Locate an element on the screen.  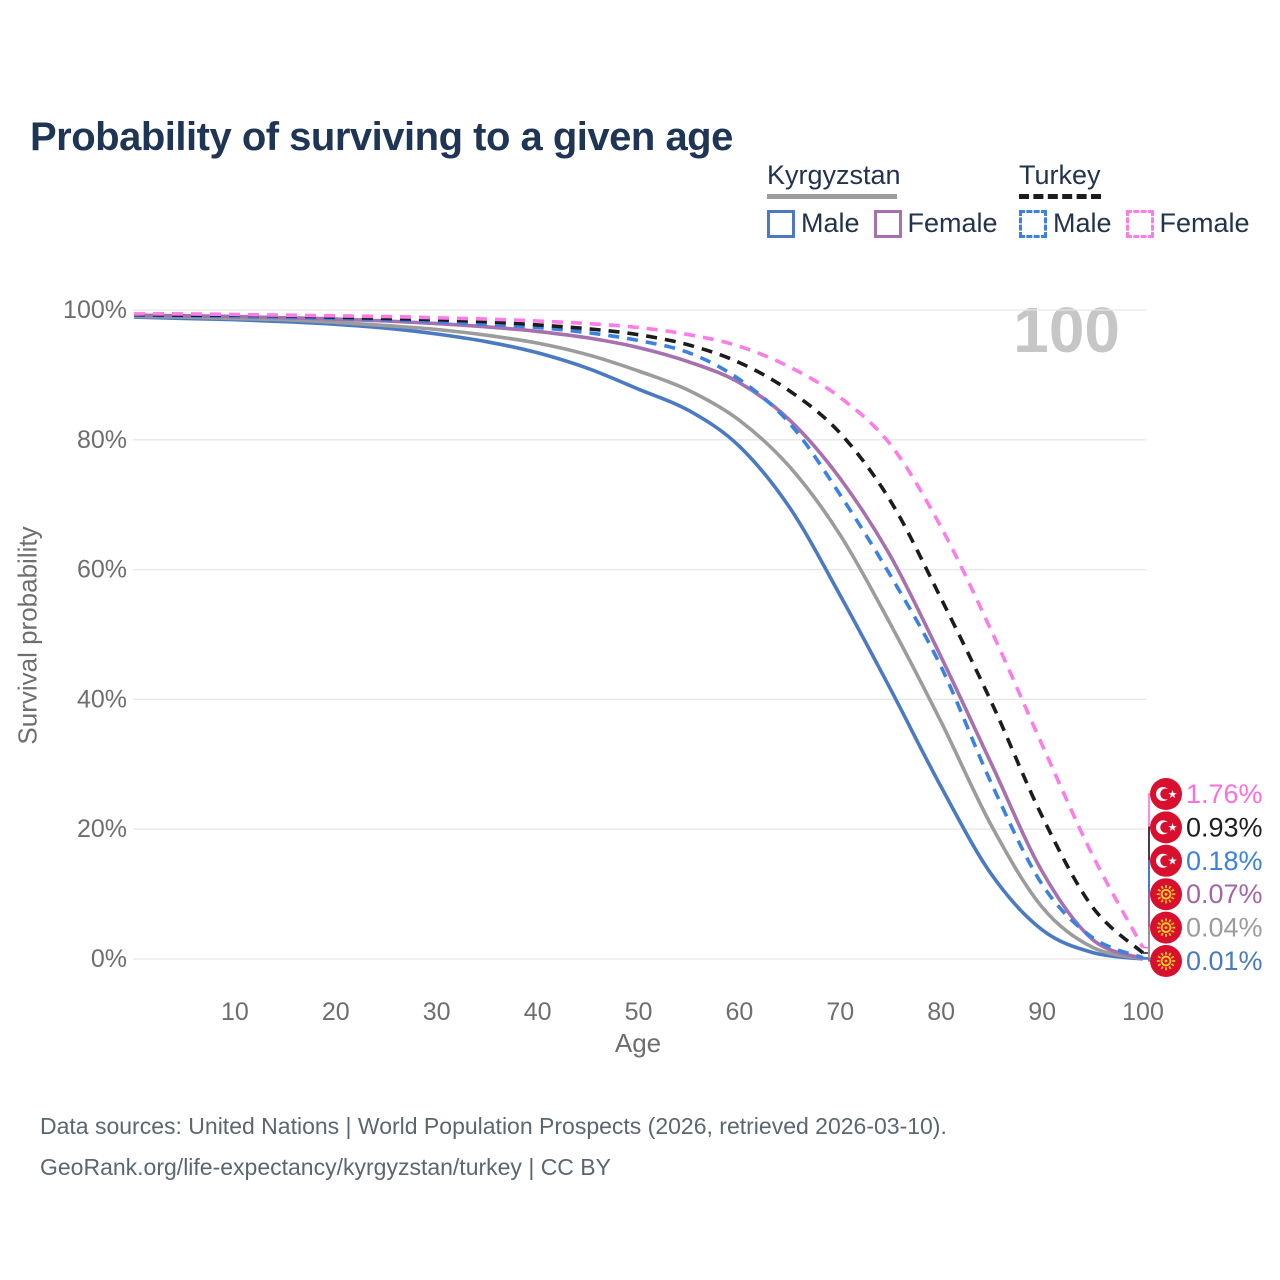
checkbox-turkey-male-icon is located at coordinates (1033, 223).